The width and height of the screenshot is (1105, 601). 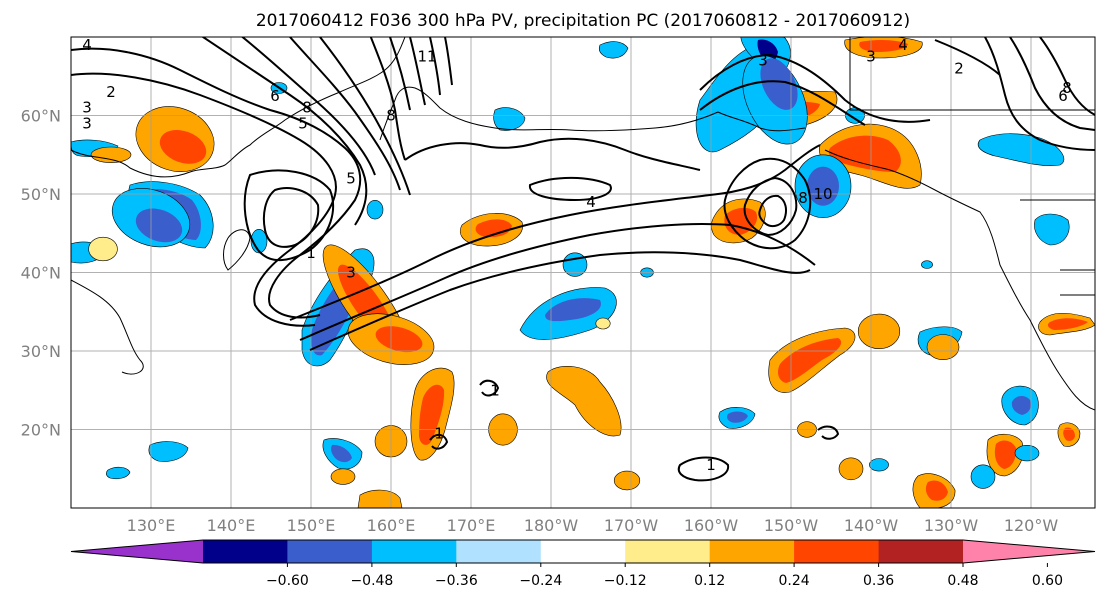 I want to click on lat-tick-label: 40°N, so click(x=41, y=273).